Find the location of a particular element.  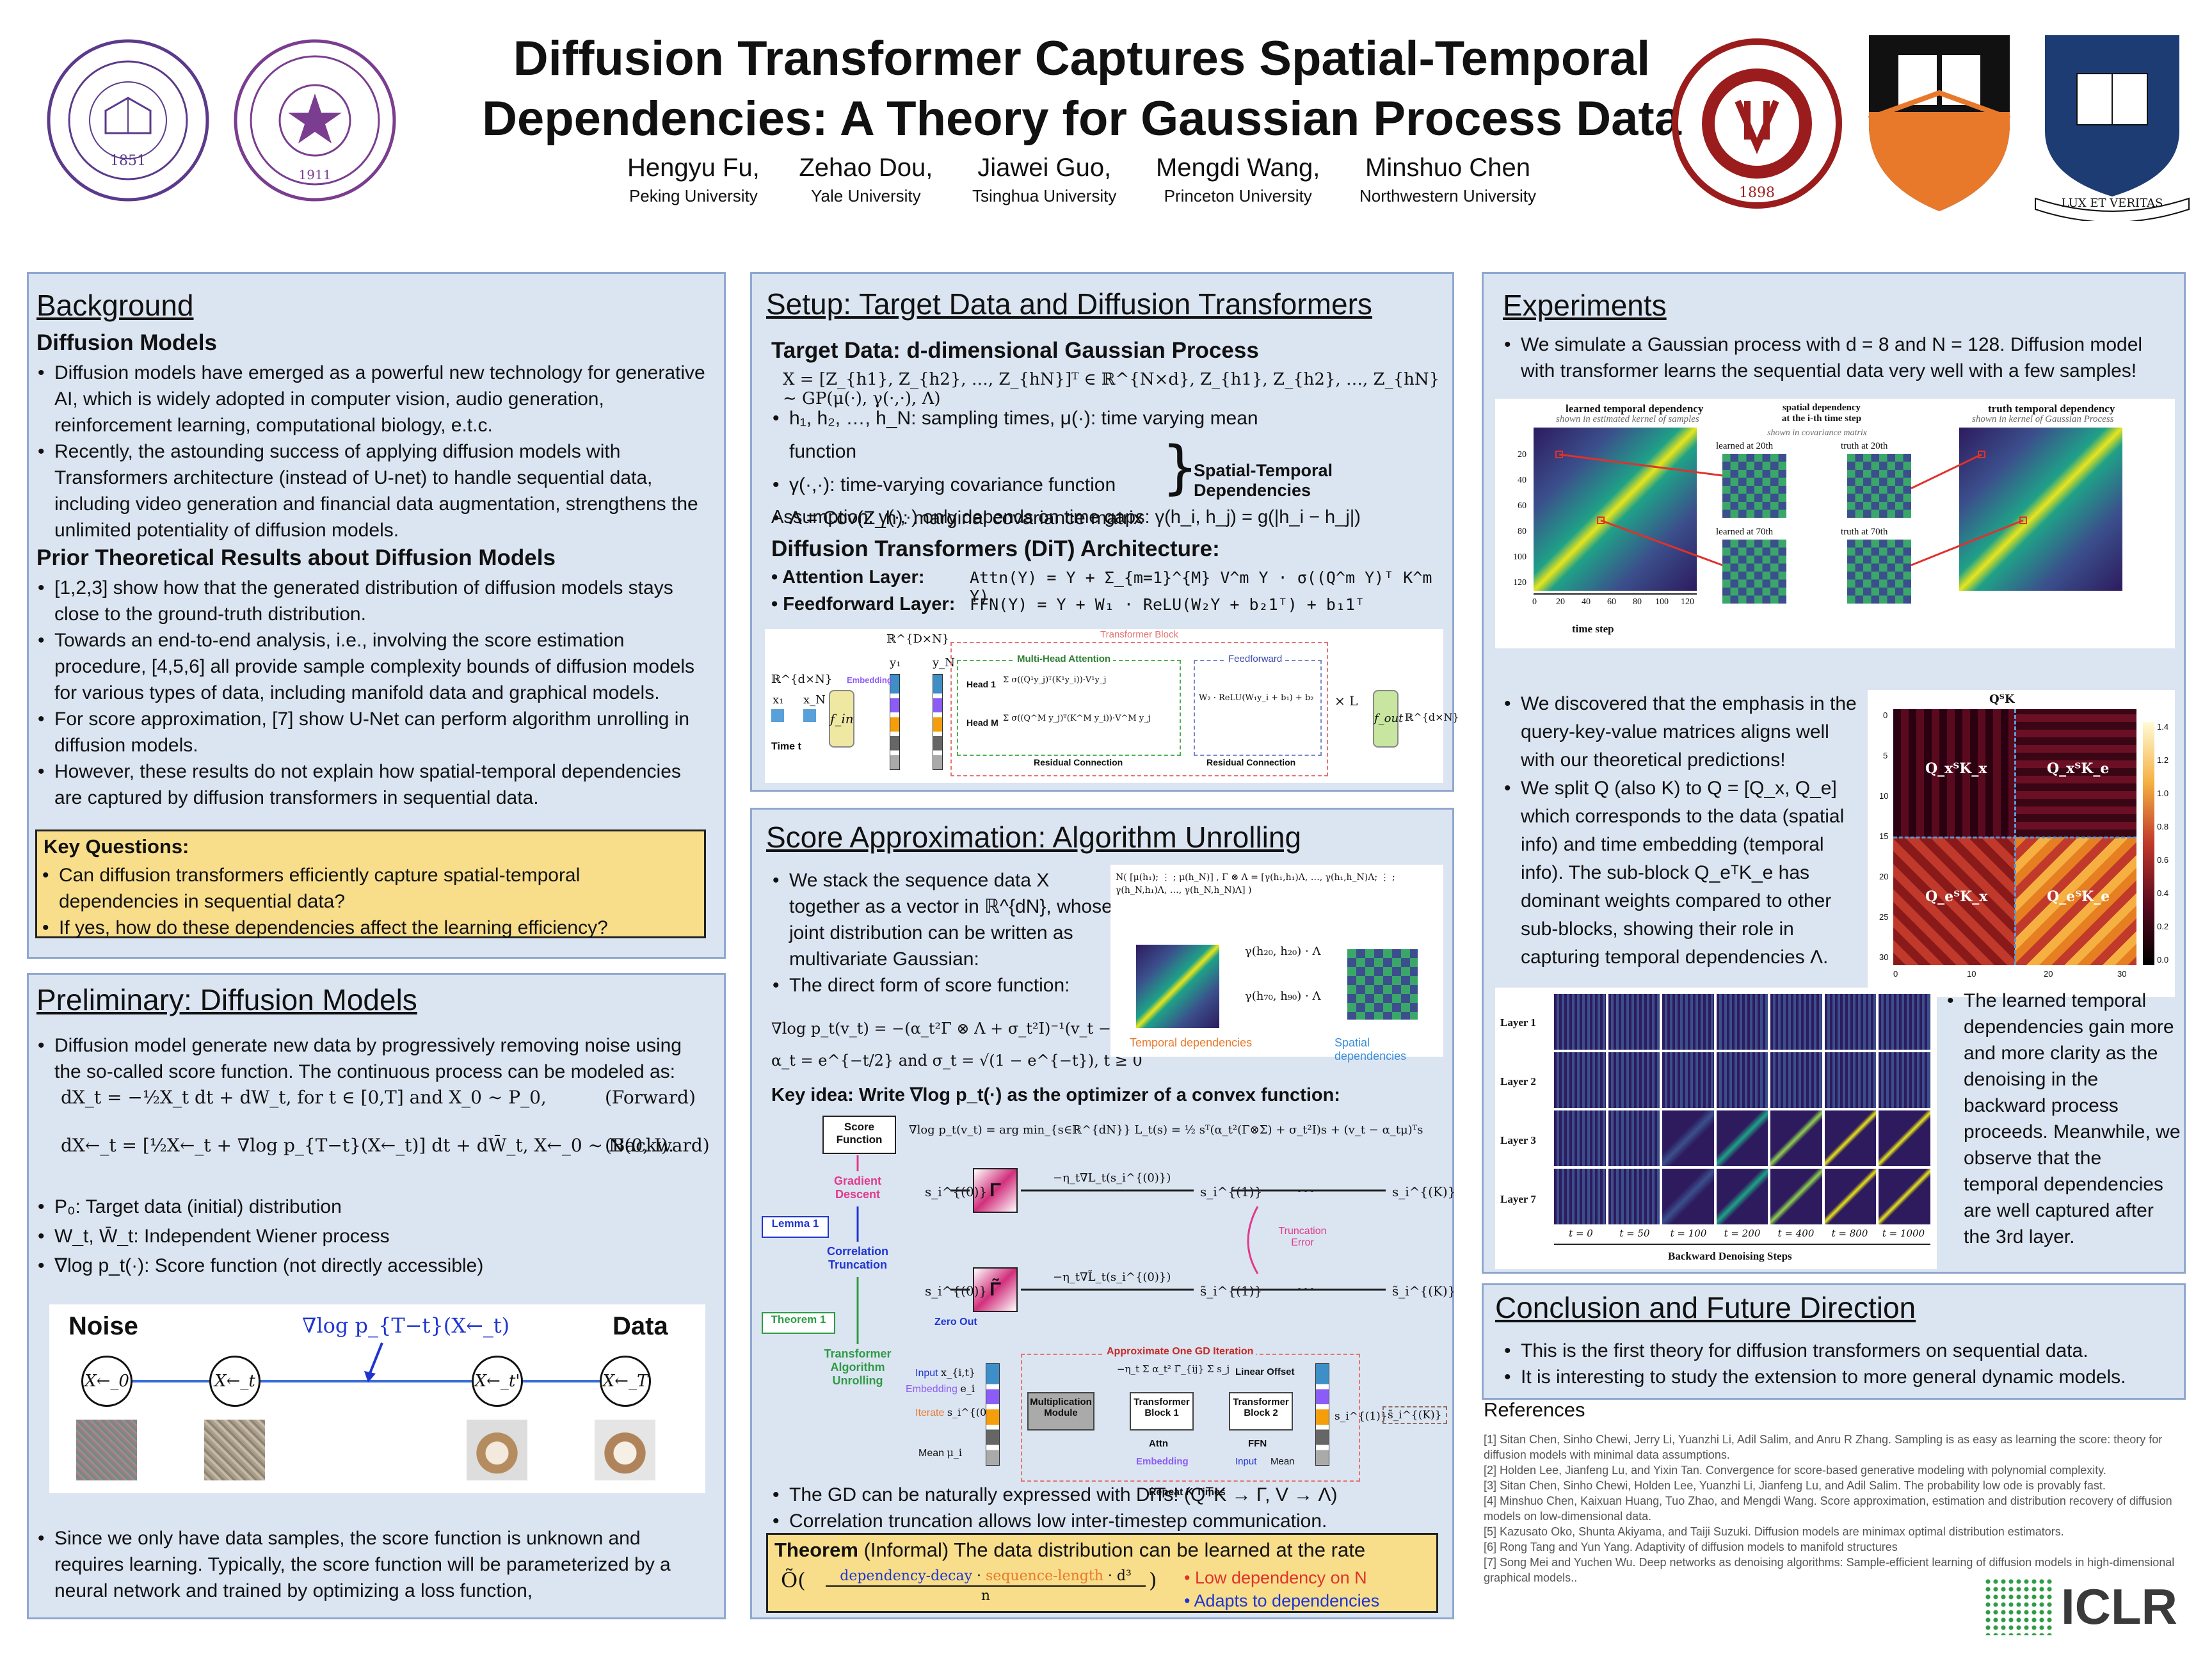

attn-label: Attention Layer: is located at coordinates (853, 577).